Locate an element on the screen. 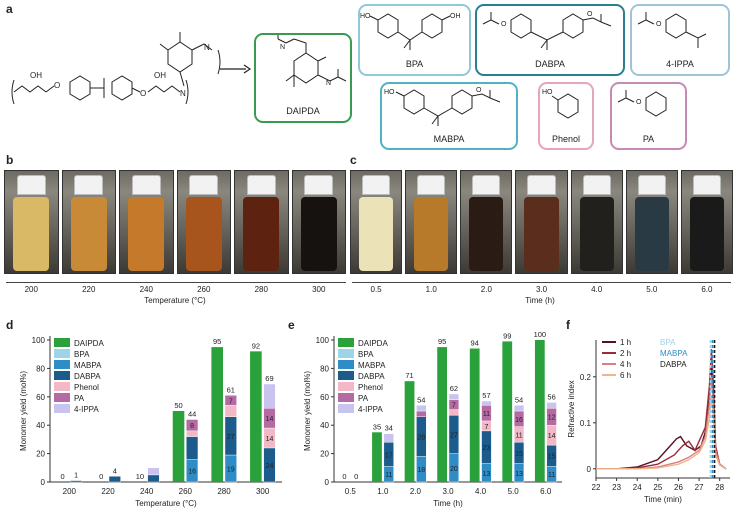 This screenshot has height=521, width=735. time-tick-label: 6.0 is located at coordinates (707, 289).